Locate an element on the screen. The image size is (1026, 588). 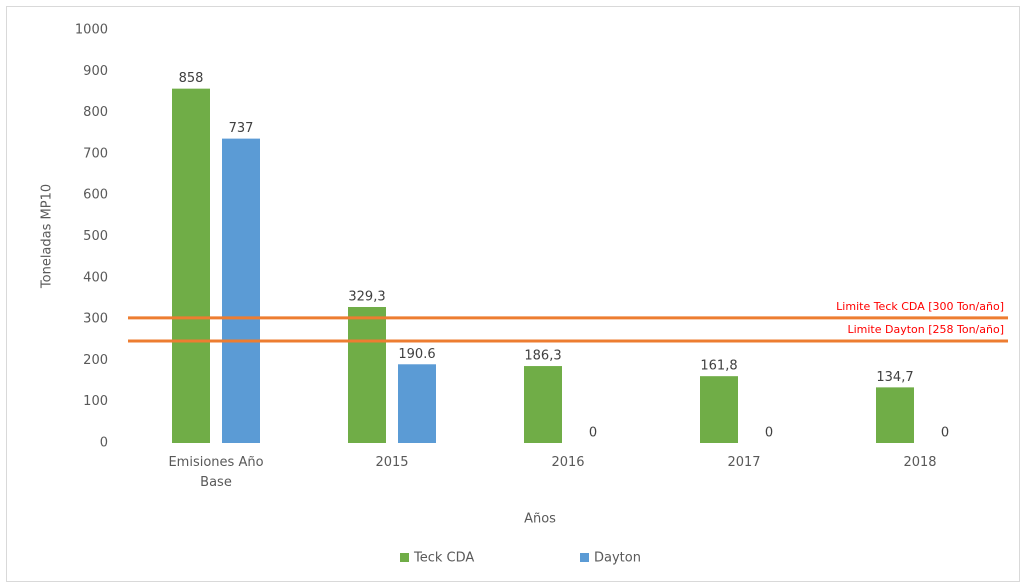
x-tick-label: 2018 is located at coordinates (920, 462).